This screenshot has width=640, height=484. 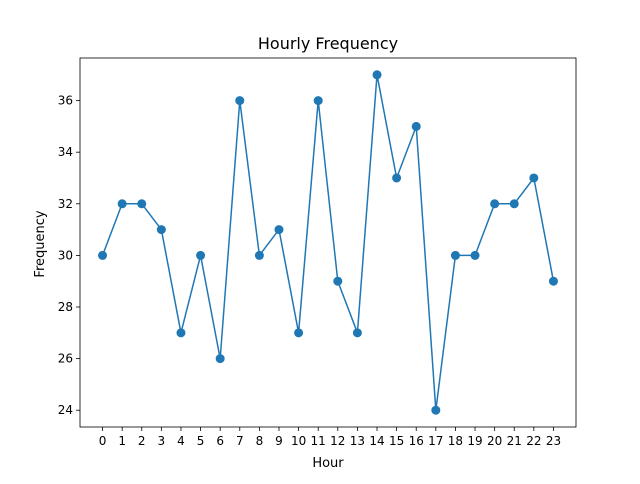 What do you see at coordinates (40, 243) in the screenshot?
I see `y-axis-title: Frequency` at bounding box center [40, 243].